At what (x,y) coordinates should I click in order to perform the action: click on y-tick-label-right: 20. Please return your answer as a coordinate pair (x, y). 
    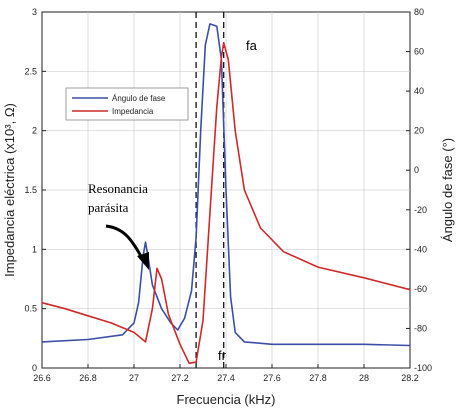
    Looking at the image, I should click on (419, 131).